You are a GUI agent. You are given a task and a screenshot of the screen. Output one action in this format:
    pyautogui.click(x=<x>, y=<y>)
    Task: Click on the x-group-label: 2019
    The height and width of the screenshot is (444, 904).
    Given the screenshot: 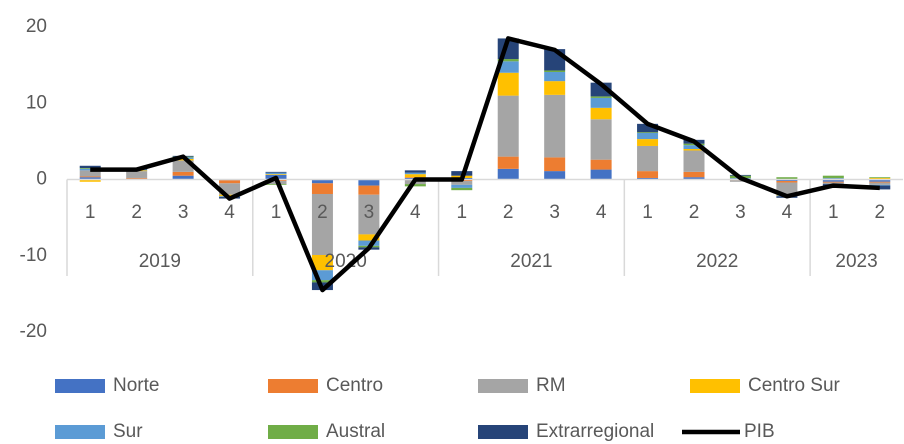 What is the action you would take?
    pyautogui.click(x=160, y=261)
    